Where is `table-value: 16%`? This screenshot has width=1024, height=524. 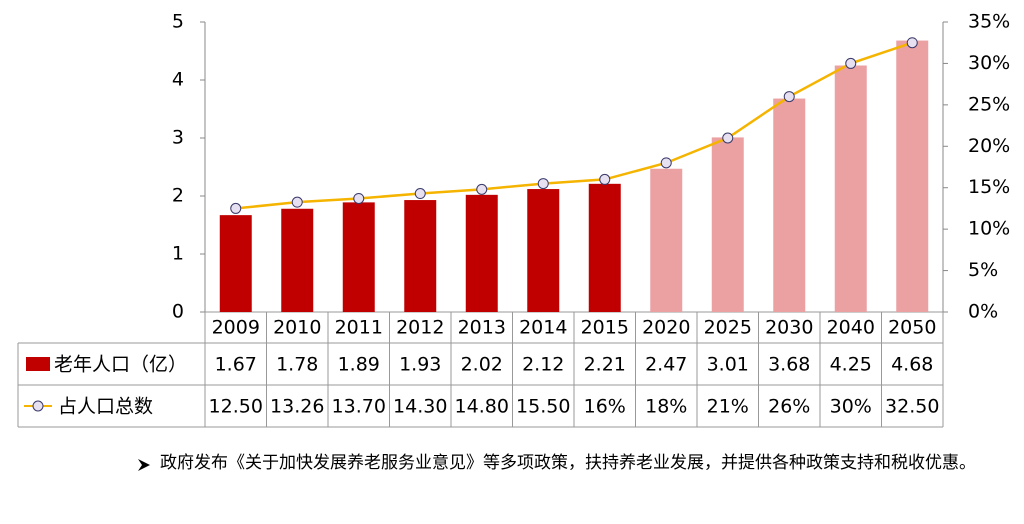 table-value: 16% is located at coordinates (605, 407).